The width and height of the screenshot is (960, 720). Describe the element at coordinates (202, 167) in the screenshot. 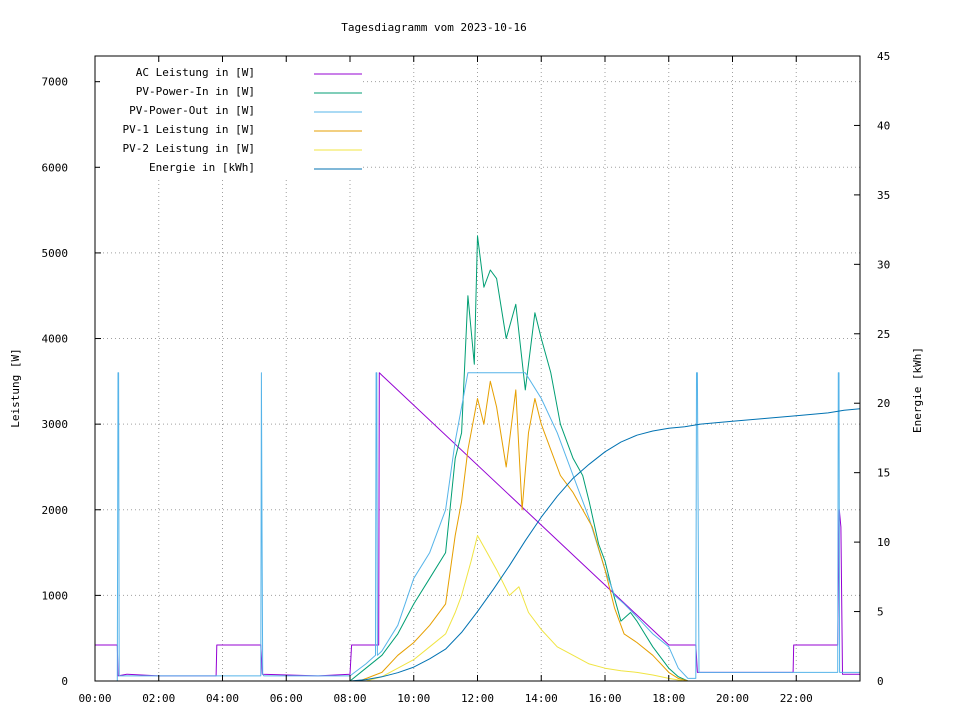

I see `legend-label: Energie in [kWh]` at that location.